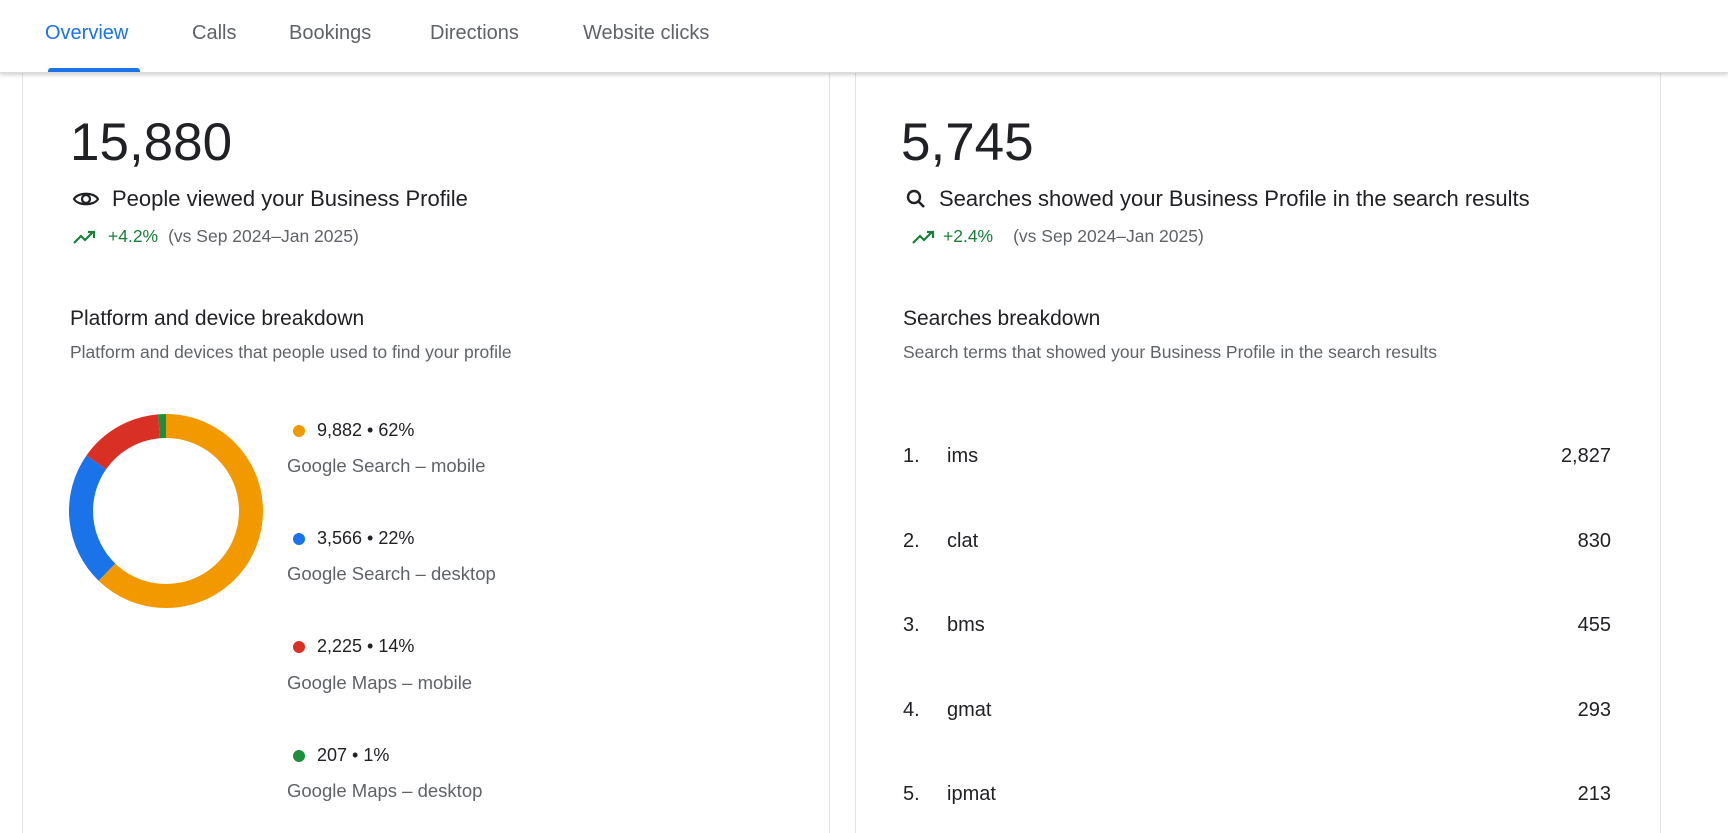 Image resolution: width=1728 pixels, height=833 pixels. Describe the element at coordinates (214, 33) in the screenshot. I see `tab-calls: Calls` at that location.